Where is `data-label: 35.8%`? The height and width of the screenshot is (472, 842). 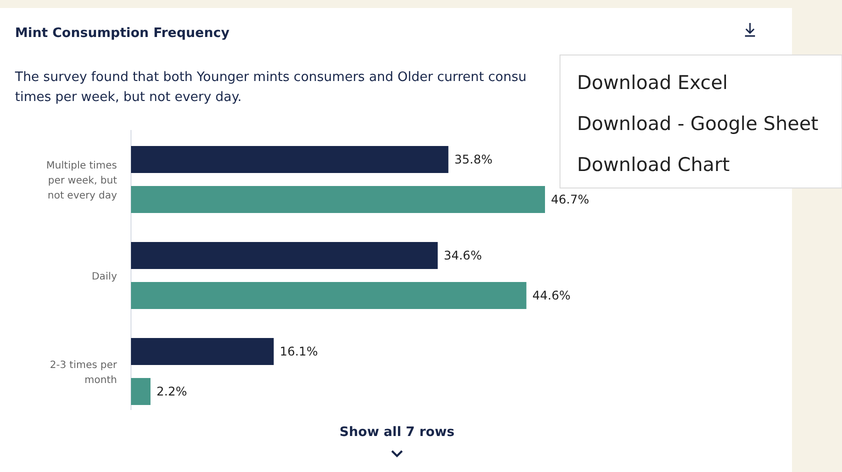
data-label: 35.8% is located at coordinates (473, 159).